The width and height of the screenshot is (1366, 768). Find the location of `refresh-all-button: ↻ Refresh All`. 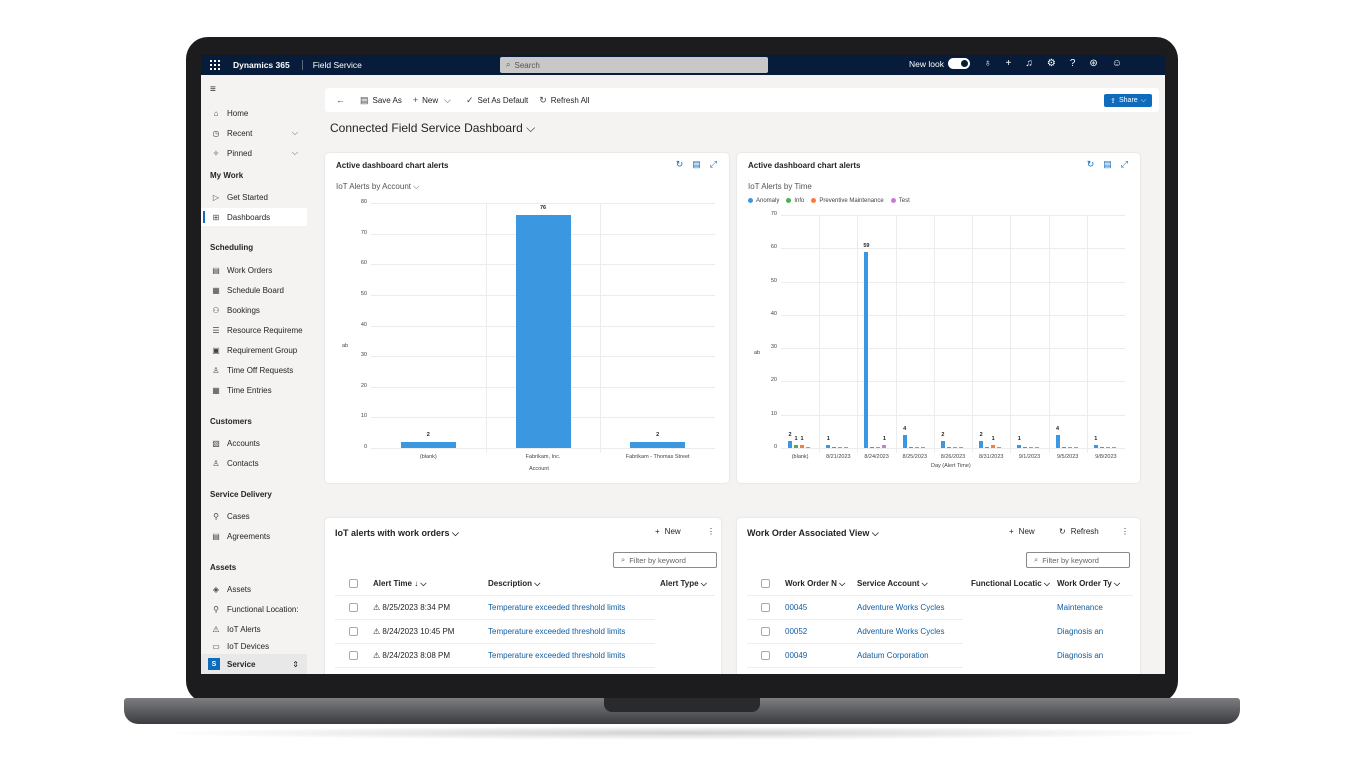

refresh-all-button: ↻ Refresh All is located at coordinates (564, 100).